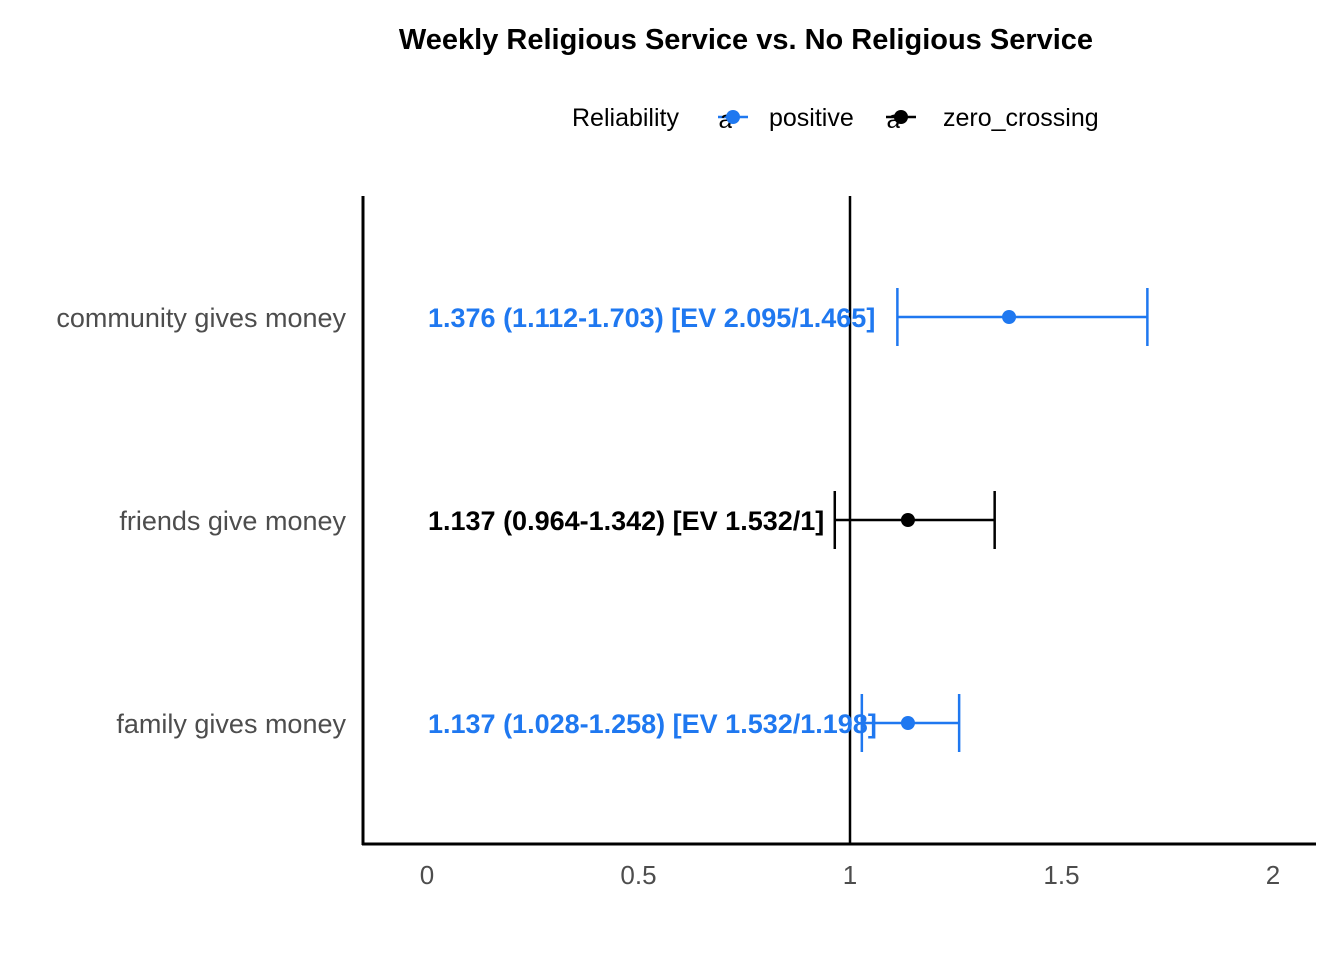 The width and height of the screenshot is (1344, 960). What do you see at coordinates (626, 521) in the screenshot?
I see `estimate-label: 1.137 (0.964-1.342) [EV 1.532/1]` at bounding box center [626, 521].